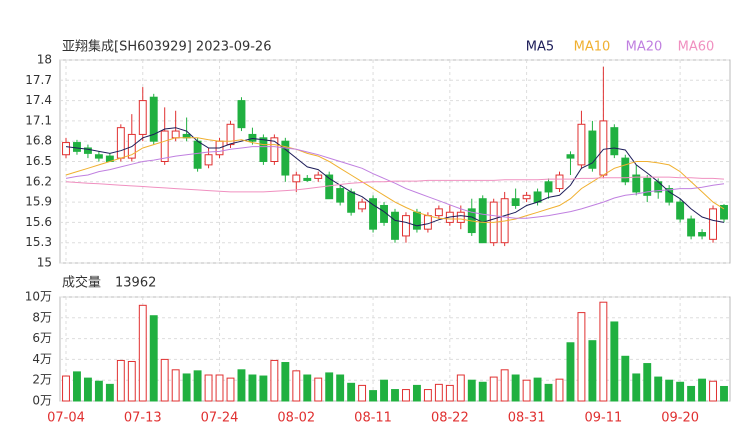  I want to click on legend-label: MA10, so click(592, 47).